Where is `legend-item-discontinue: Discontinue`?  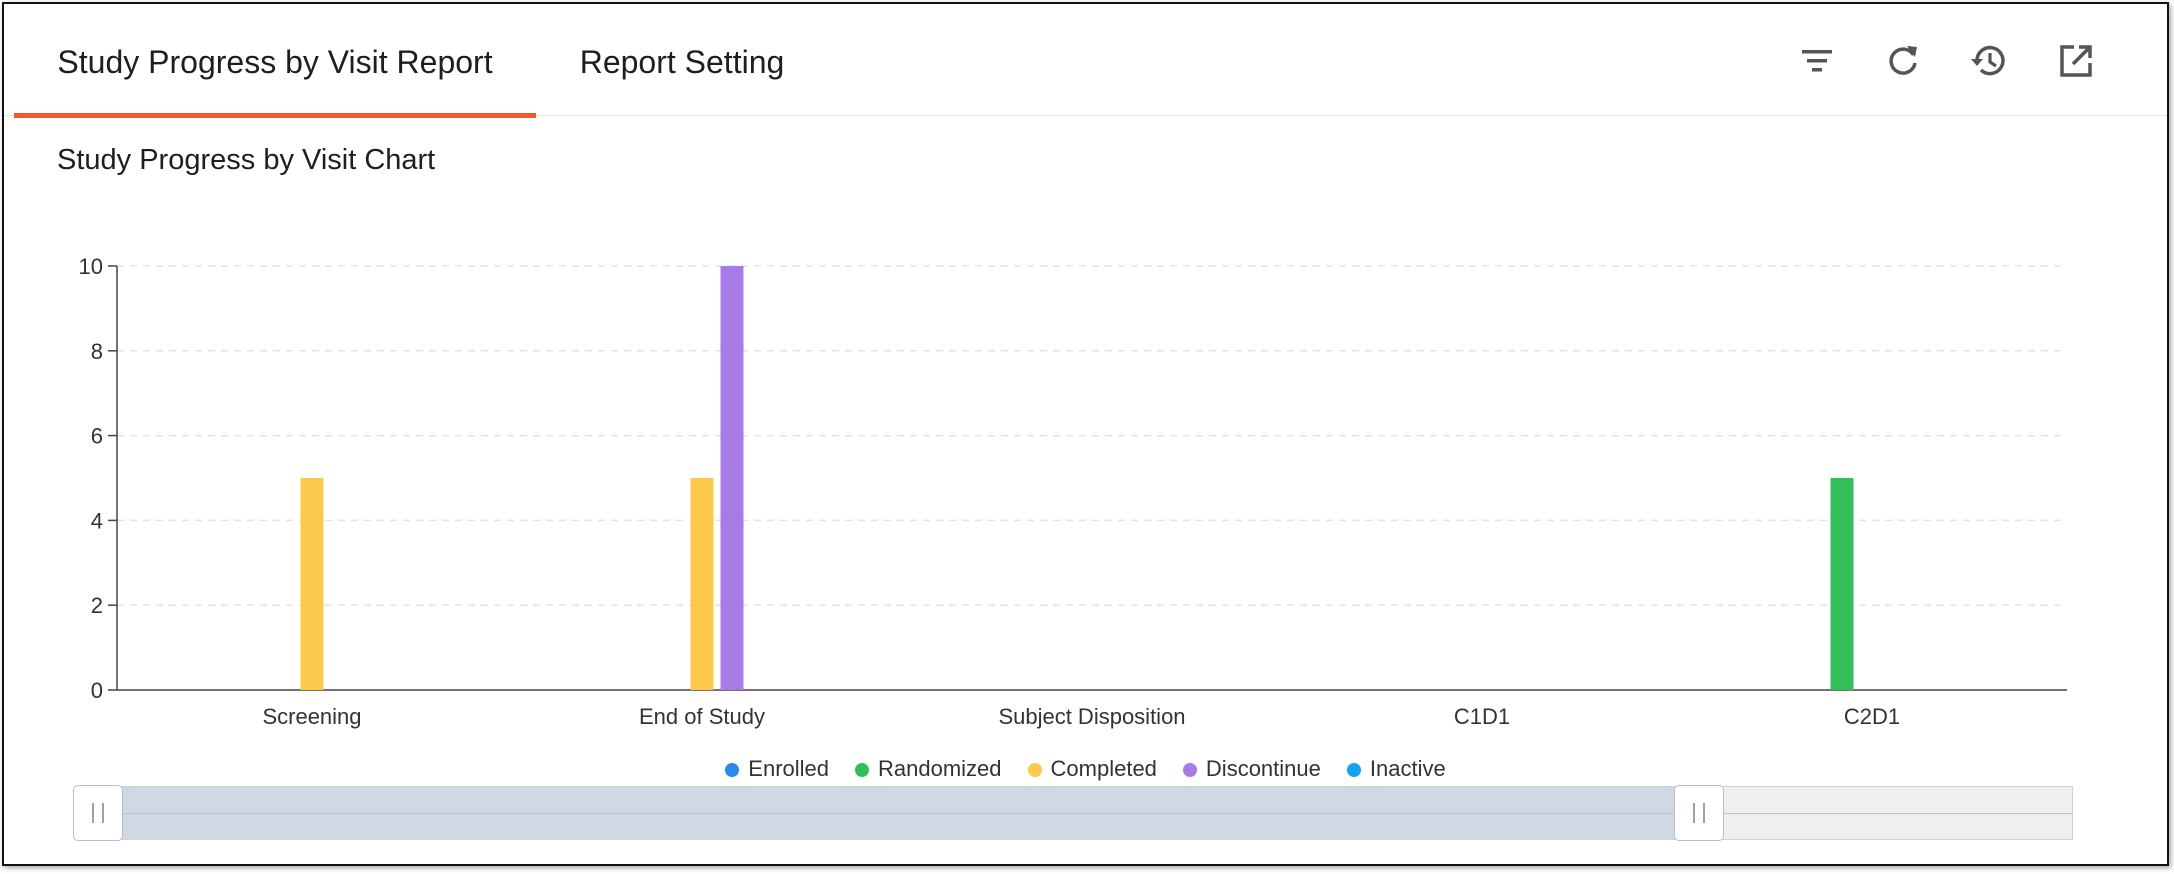
legend-item-discontinue: Discontinue is located at coordinates (1251, 769).